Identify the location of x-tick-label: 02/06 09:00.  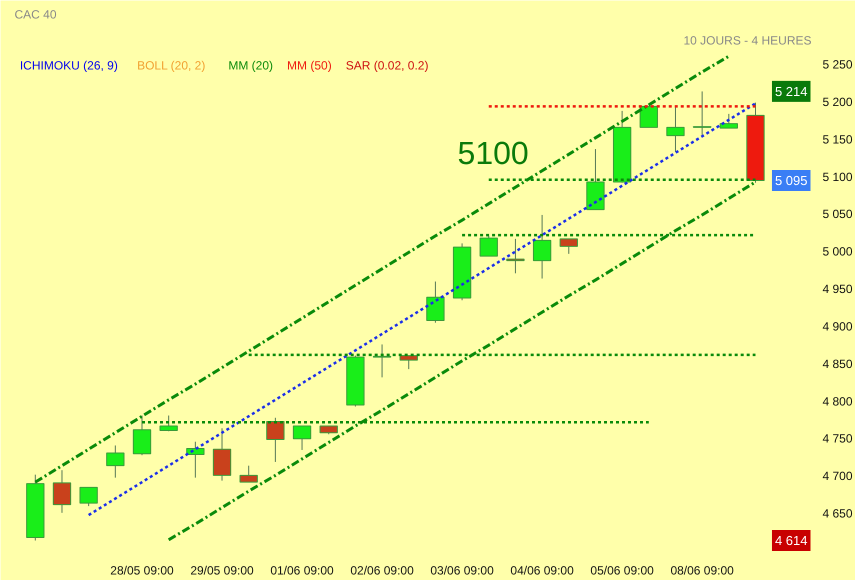
(382, 571).